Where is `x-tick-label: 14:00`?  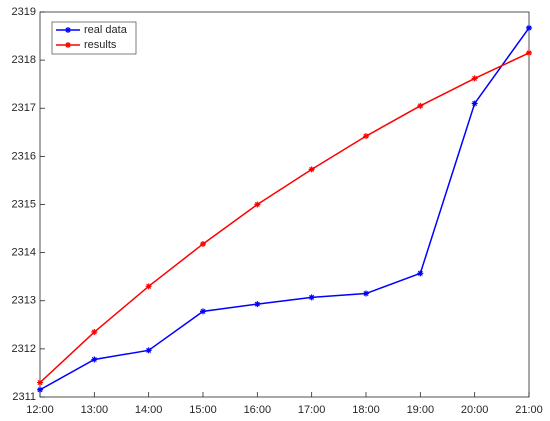 x-tick-label: 14:00 is located at coordinates (149, 410).